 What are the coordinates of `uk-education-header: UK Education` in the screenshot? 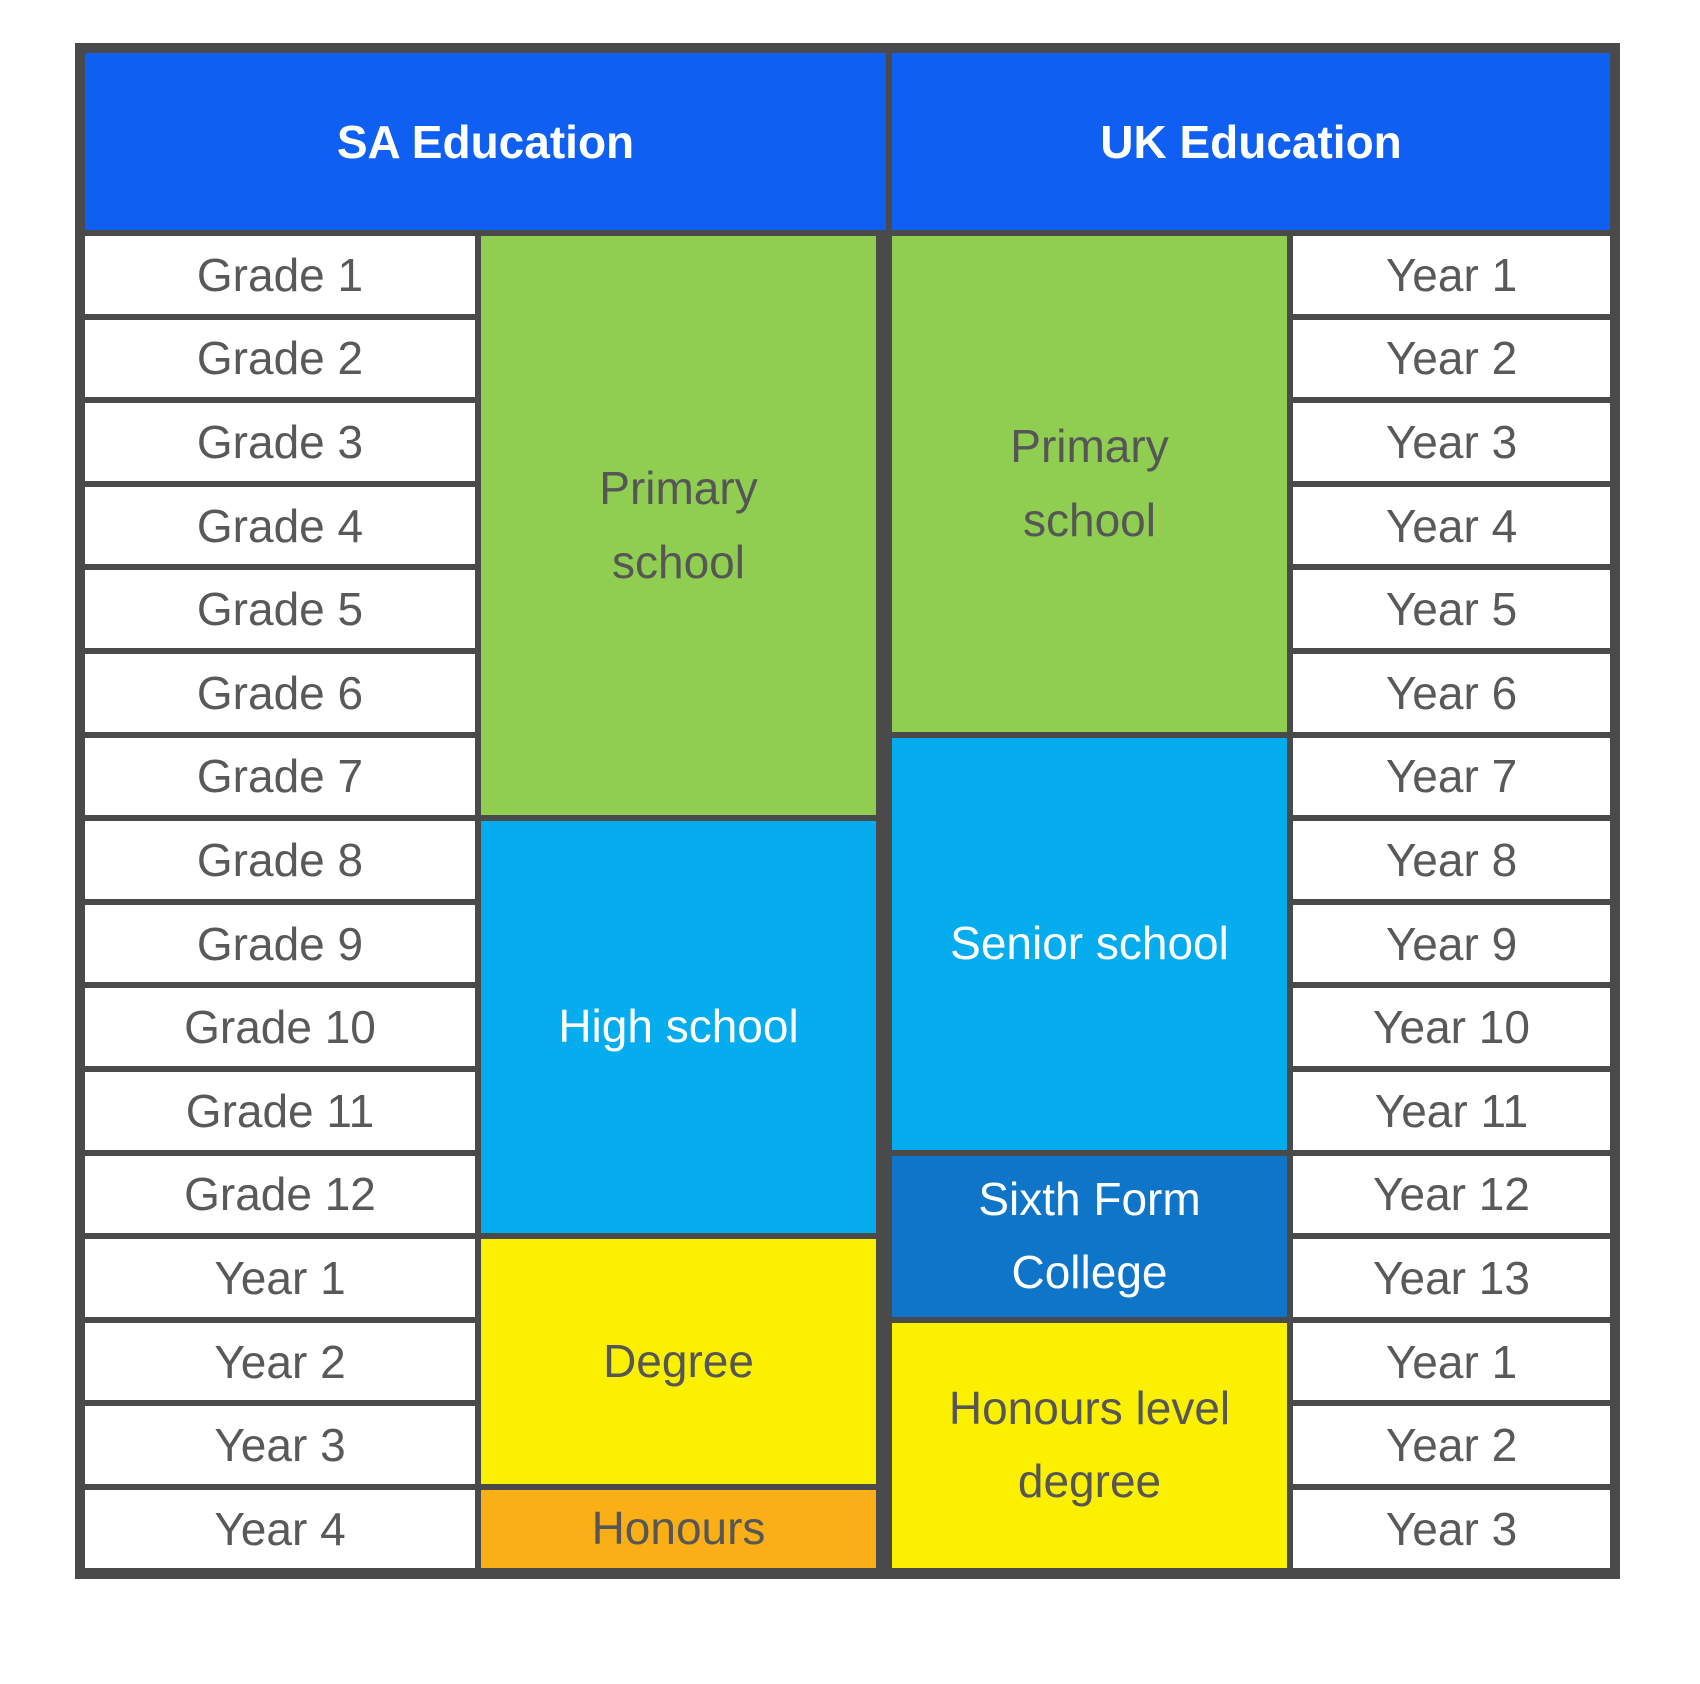 It's located at (1251, 141).